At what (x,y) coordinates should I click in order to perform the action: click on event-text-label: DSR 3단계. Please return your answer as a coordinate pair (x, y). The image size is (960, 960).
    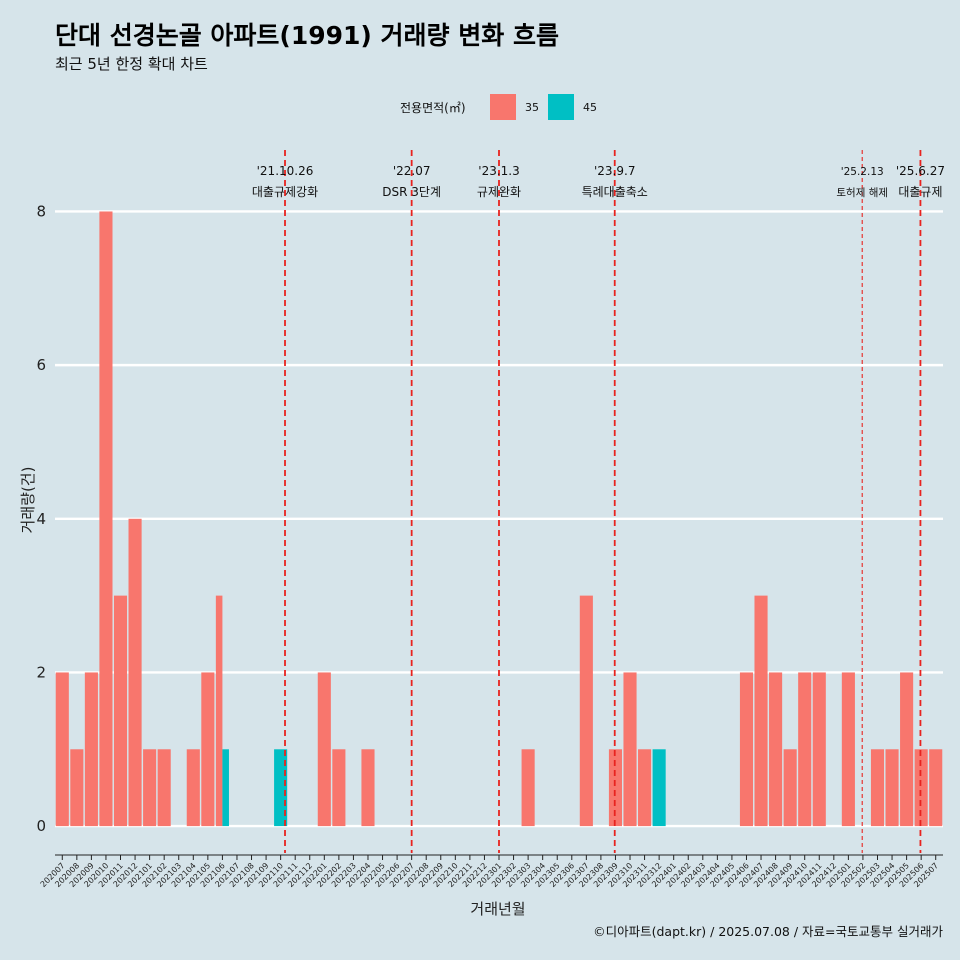
    Looking at the image, I should click on (411, 192).